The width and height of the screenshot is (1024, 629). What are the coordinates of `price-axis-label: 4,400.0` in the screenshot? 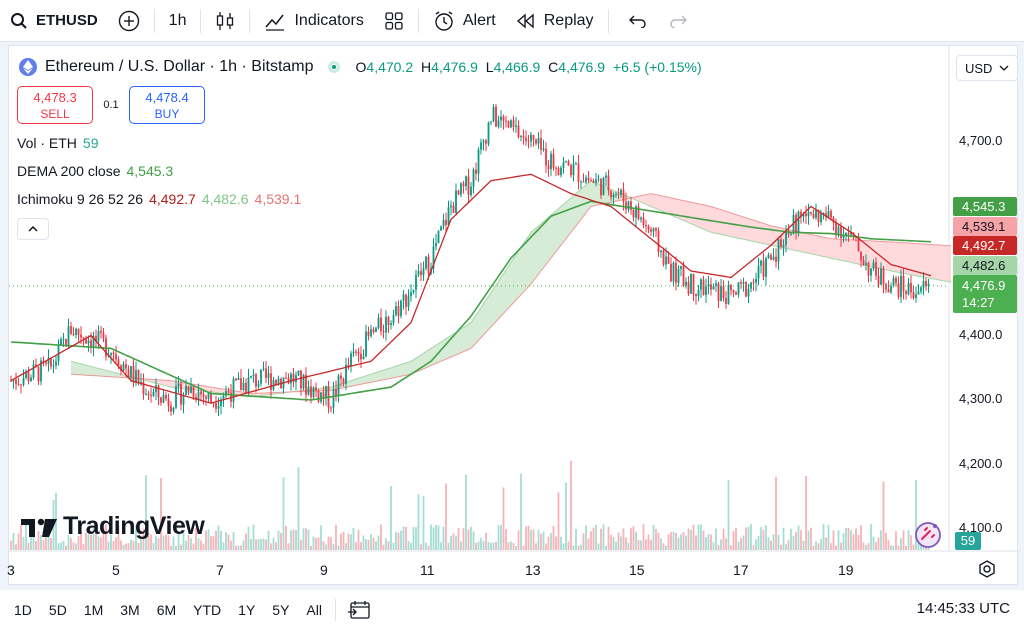 It's located at (981, 334).